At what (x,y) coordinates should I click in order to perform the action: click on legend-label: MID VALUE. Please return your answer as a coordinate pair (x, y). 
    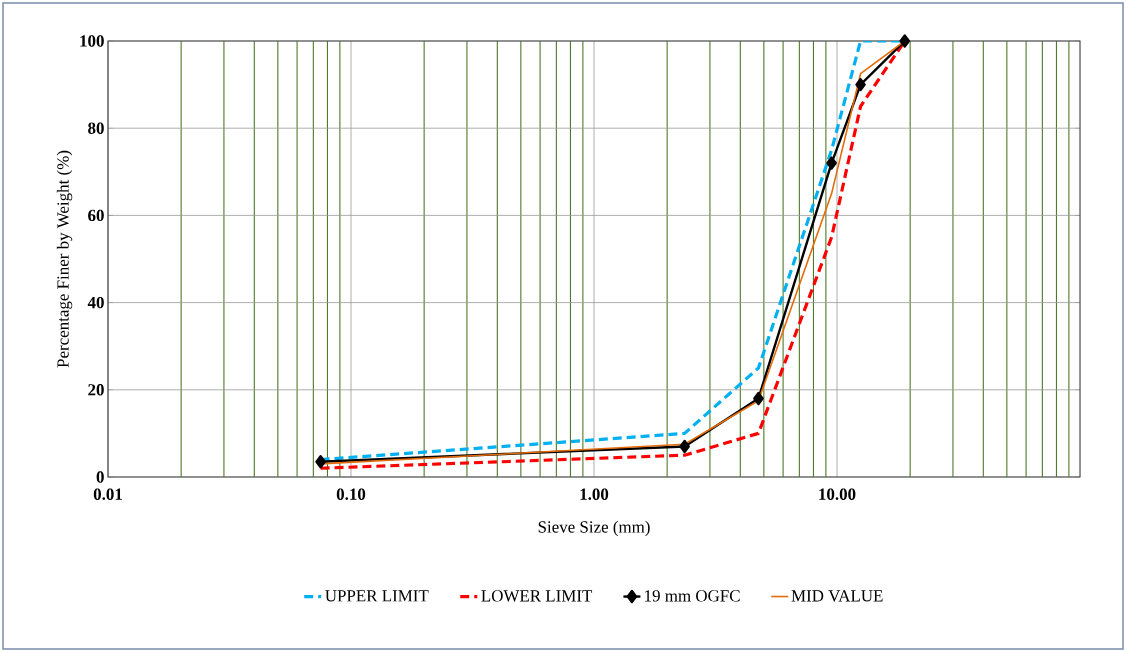
    Looking at the image, I should click on (837, 596).